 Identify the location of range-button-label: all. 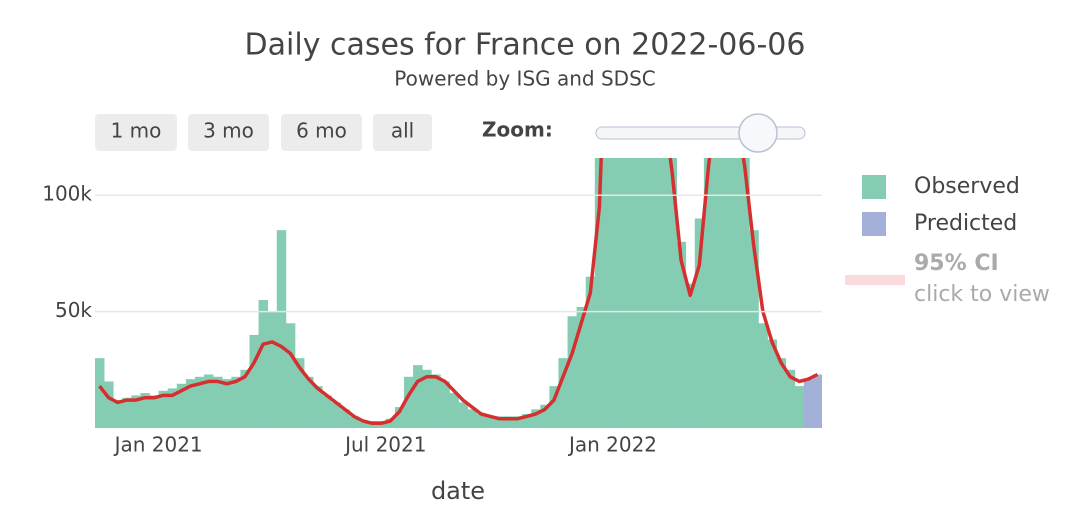
(402, 131).